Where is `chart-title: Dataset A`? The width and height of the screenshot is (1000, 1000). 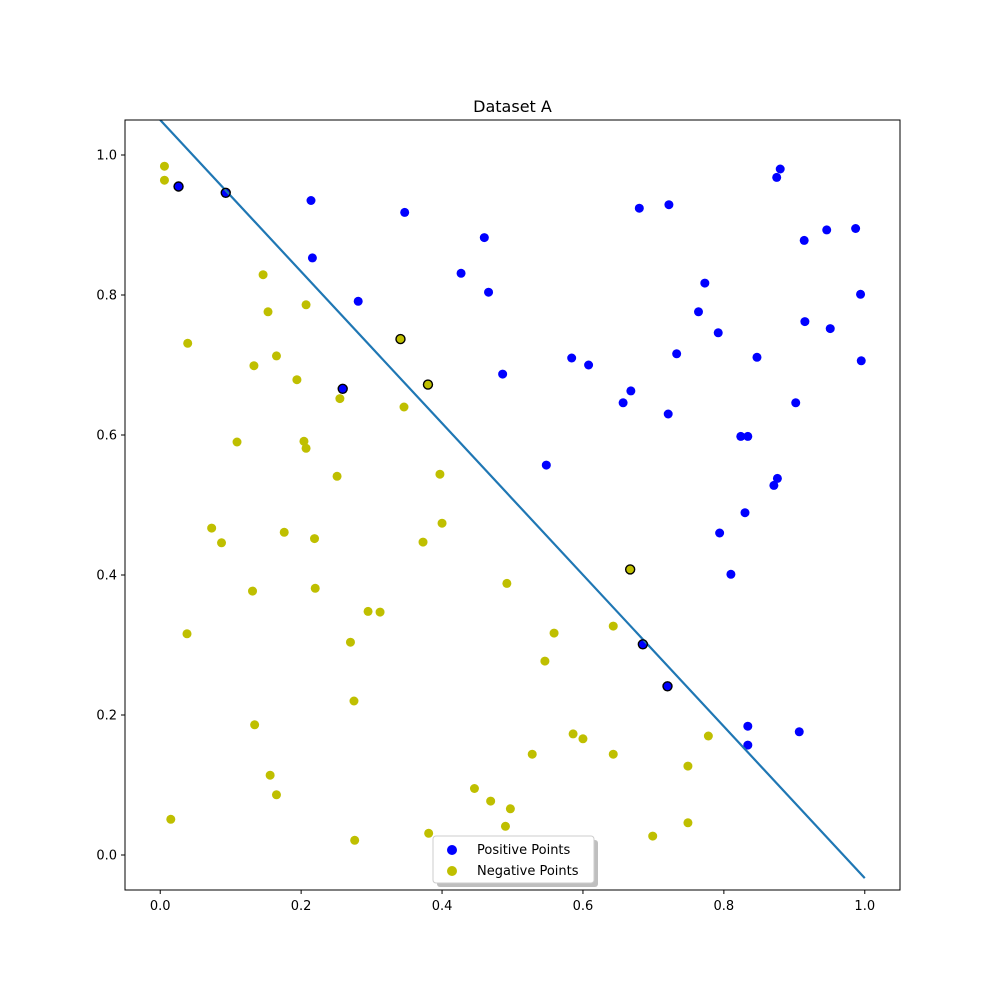 chart-title: Dataset A is located at coordinates (512, 106).